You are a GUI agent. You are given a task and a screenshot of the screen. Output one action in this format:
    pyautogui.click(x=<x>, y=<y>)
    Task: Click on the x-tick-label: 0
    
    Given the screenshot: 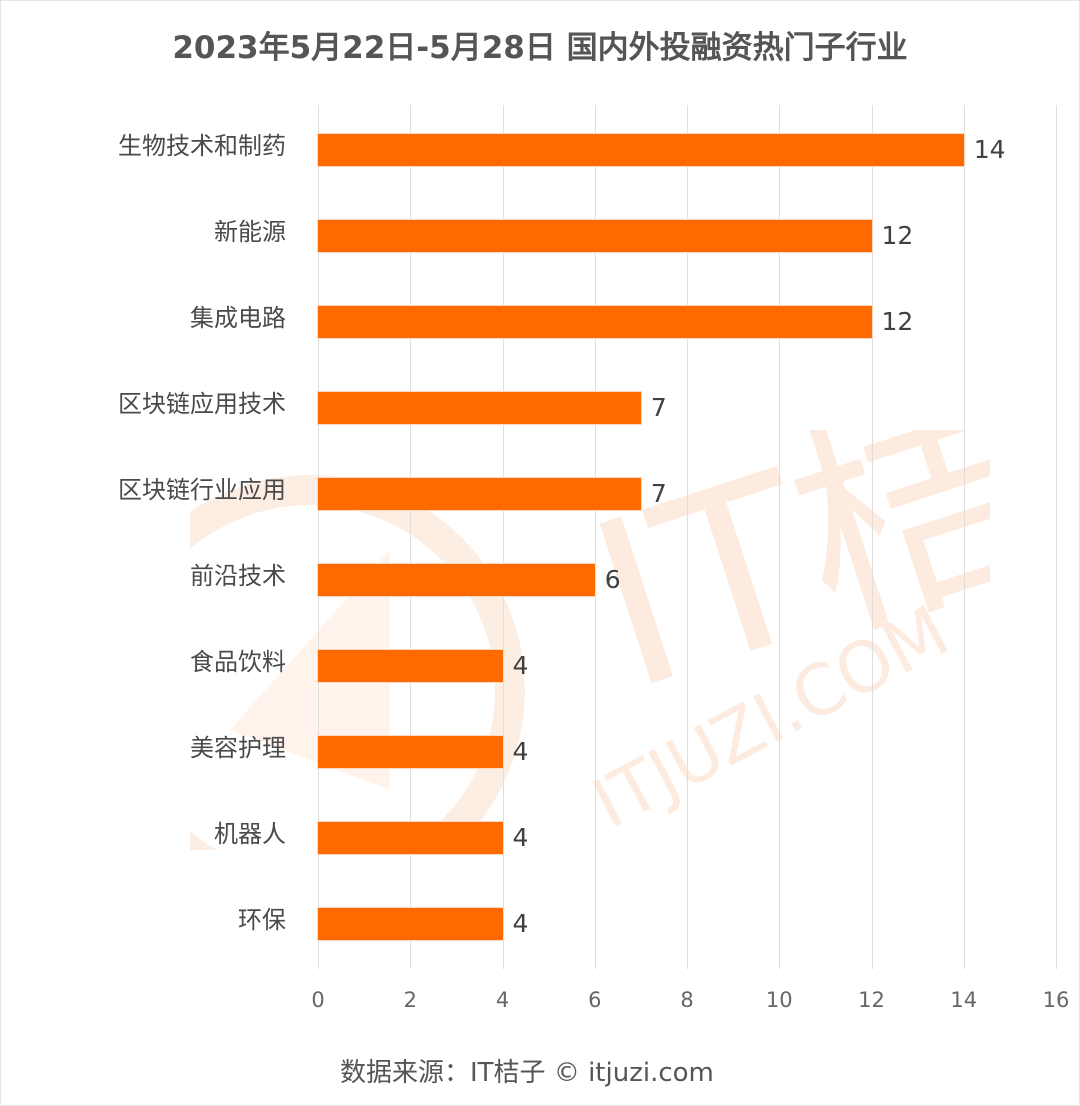 What is the action you would take?
    pyautogui.click(x=318, y=1000)
    